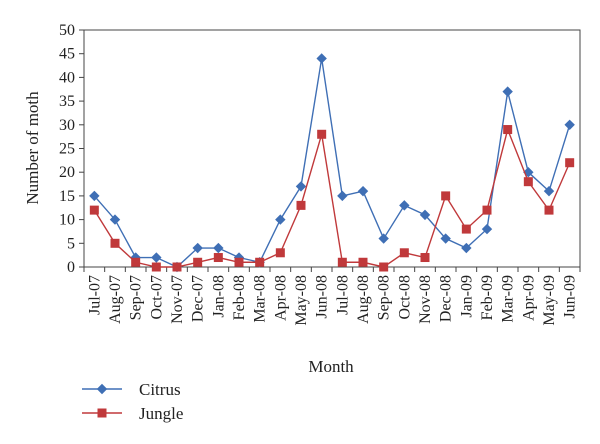 This screenshot has width=600, height=444. I want to click on x-tick-label: Jan-08, so click(218, 296).